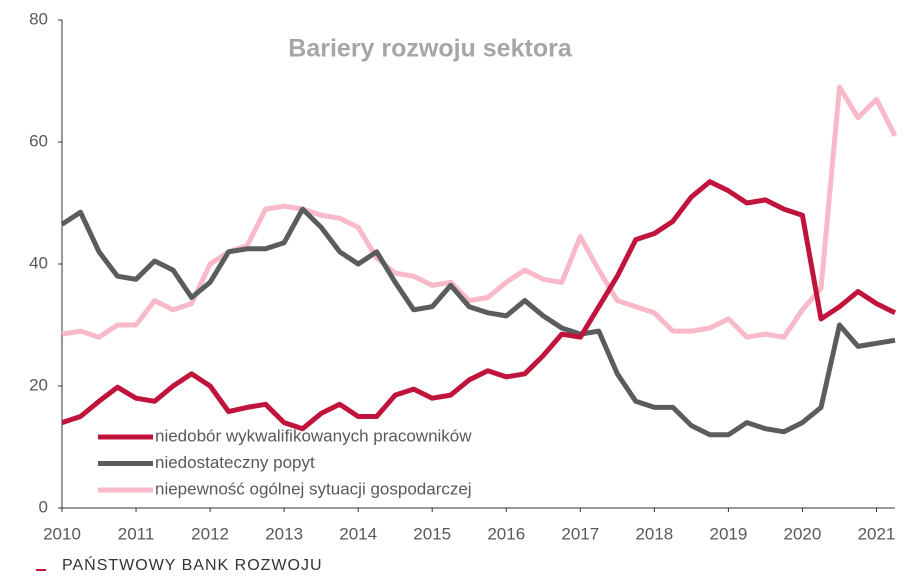 This screenshot has width=908, height=576. Describe the element at coordinates (41, 570) in the screenshot. I see `logo-mark` at that location.